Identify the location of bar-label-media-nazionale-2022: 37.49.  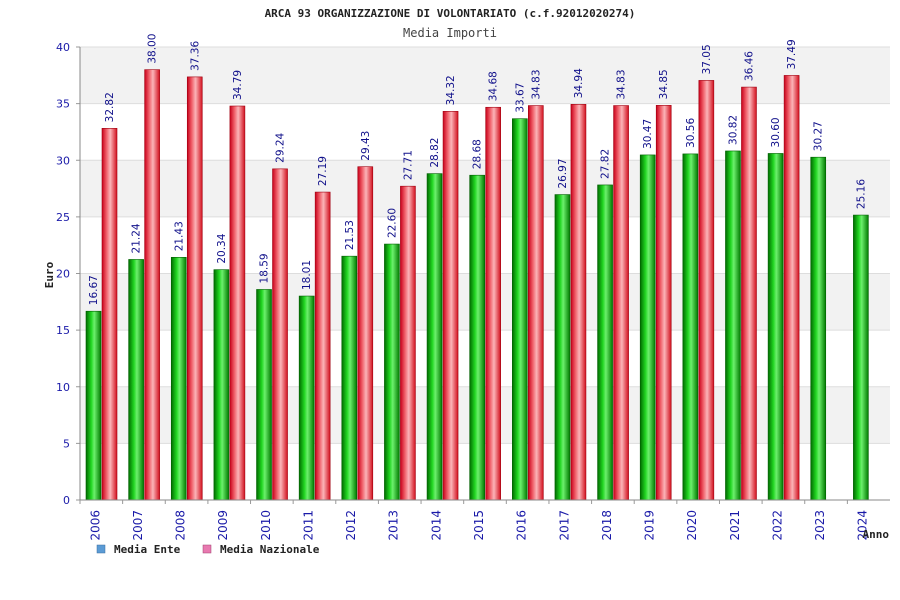
(792, 54).